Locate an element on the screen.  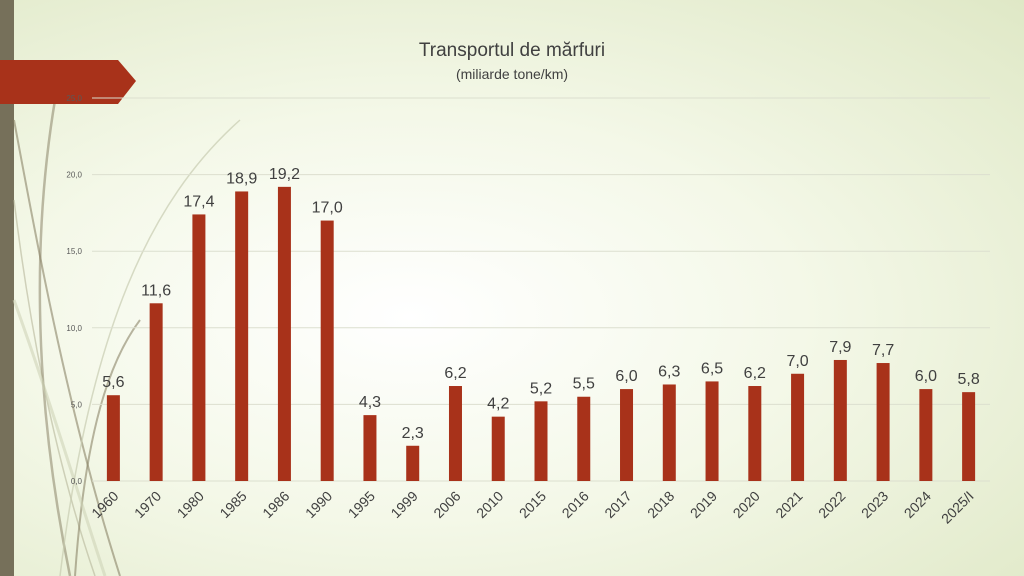
value-label: 19,2 is located at coordinates (284, 174).